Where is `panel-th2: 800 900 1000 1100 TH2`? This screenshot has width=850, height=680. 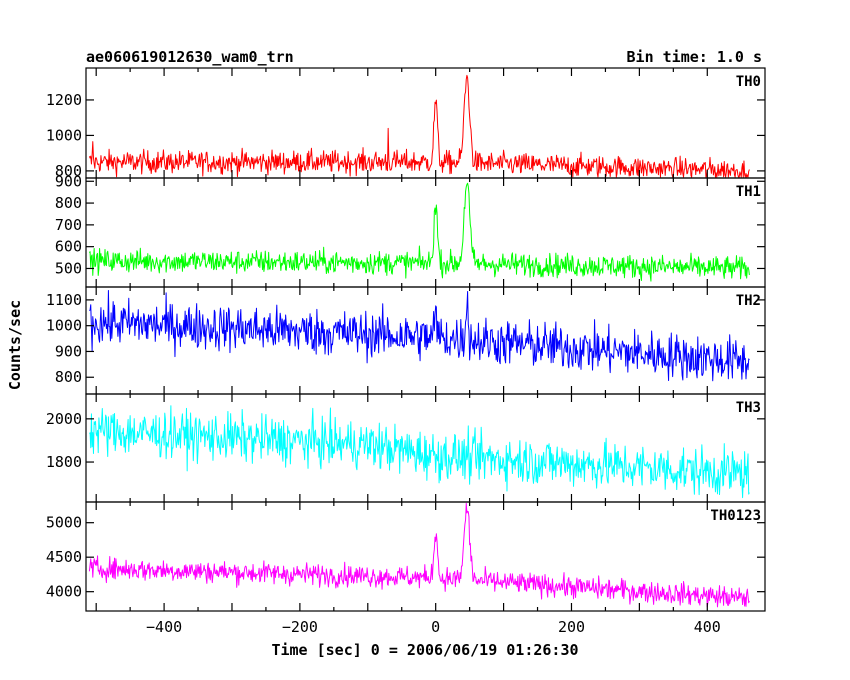 panel-th2: 800 900 1000 1100 TH2 is located at coordinates (406, 340).